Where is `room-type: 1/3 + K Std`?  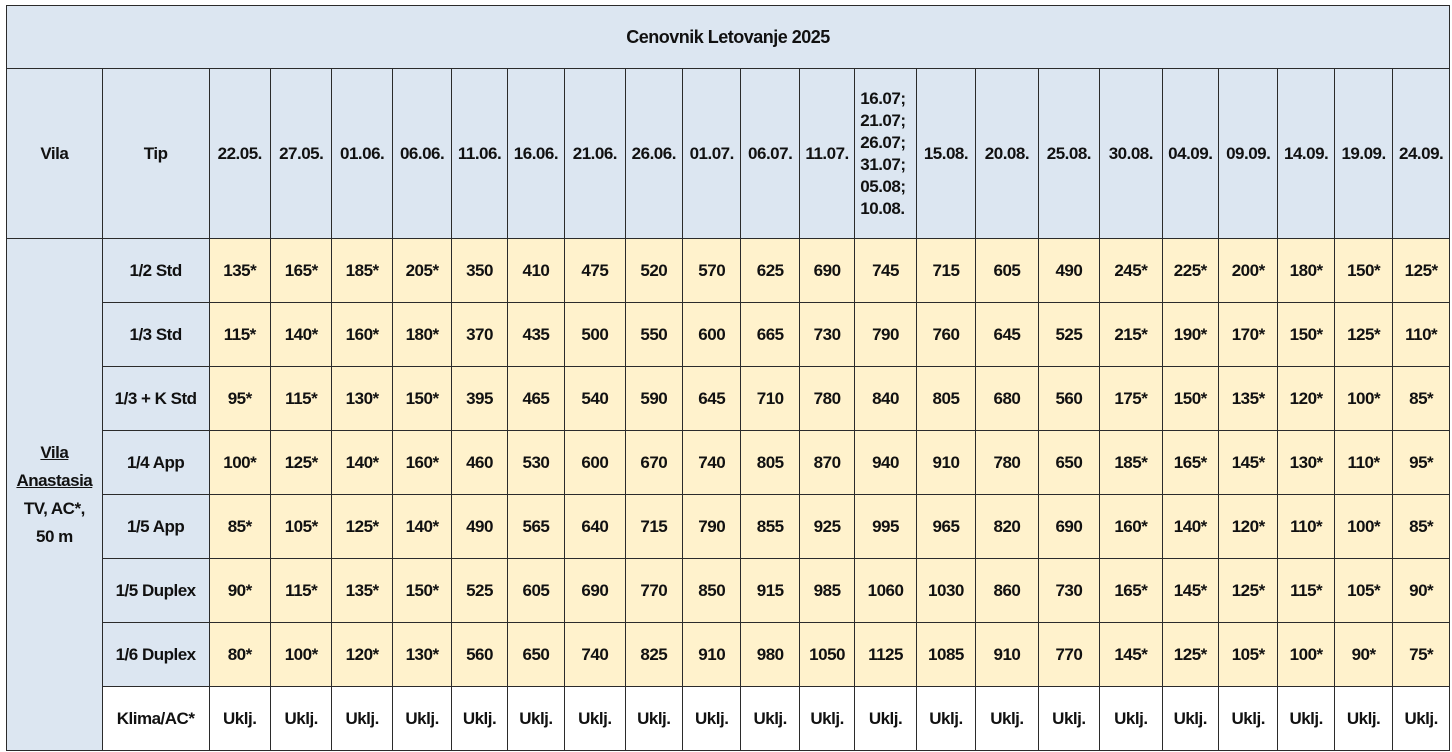
room-type: 1/3 + K Std is located at coordinates (155, 398).